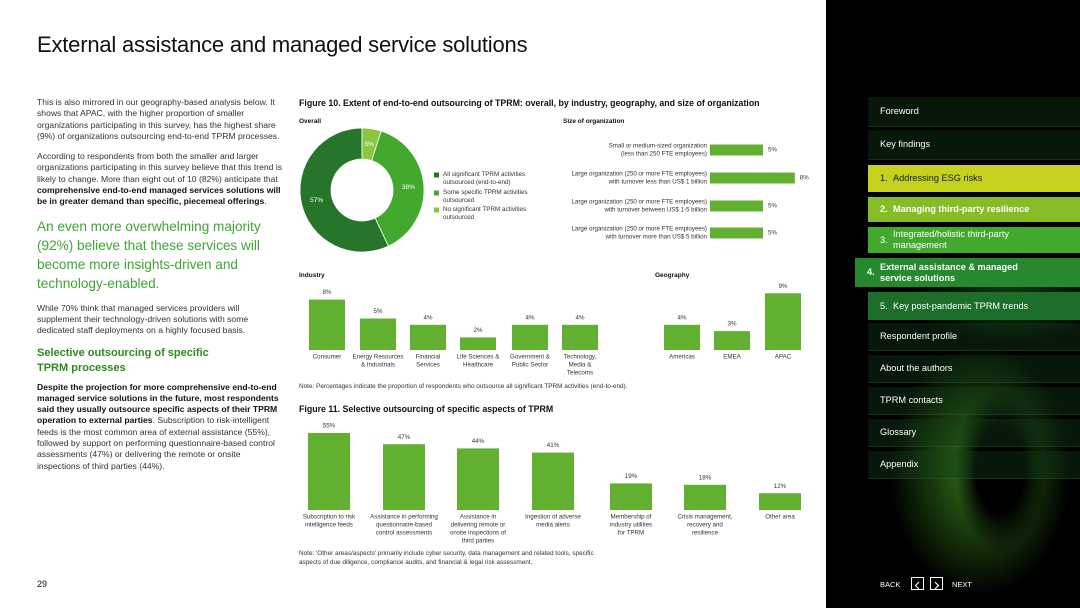  What do you see at coordinates (899, 464) in the screenshot?
I see `nav-label: Appendix` at bounding box center [899, 464].